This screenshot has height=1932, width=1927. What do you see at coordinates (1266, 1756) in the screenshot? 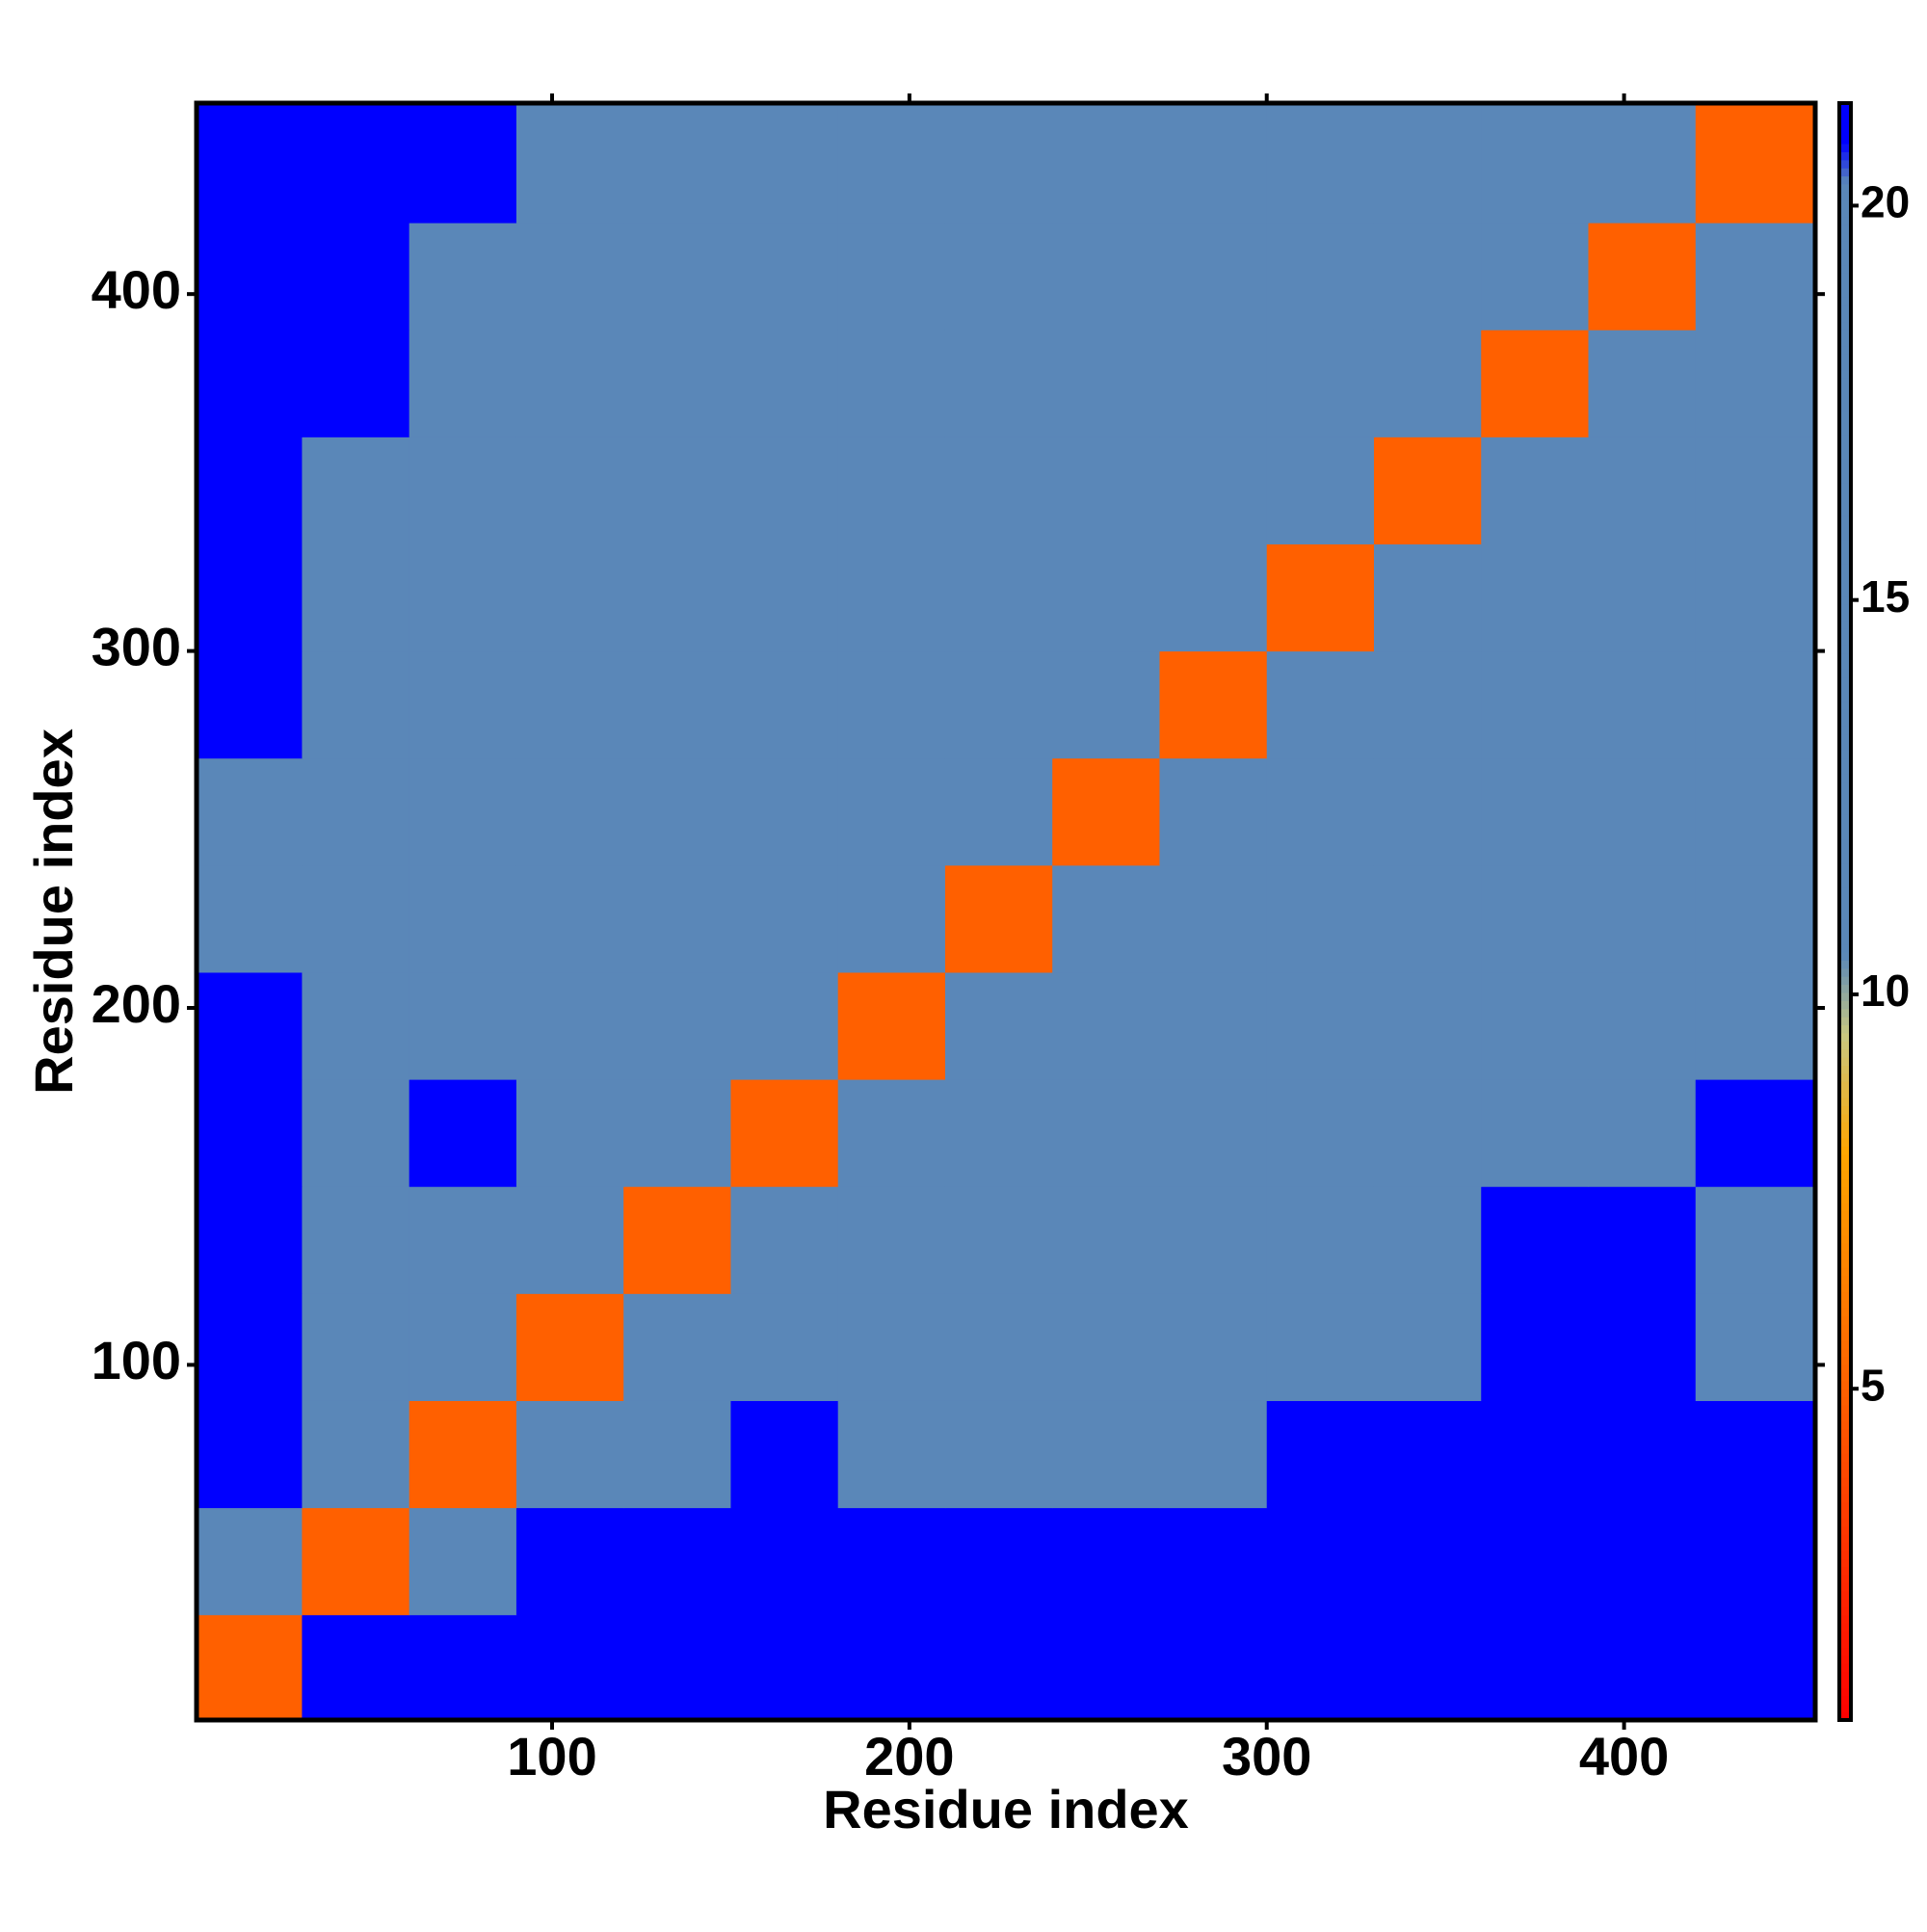
I see `x-tick-label: 300` at bounding box center [1266, 1756].